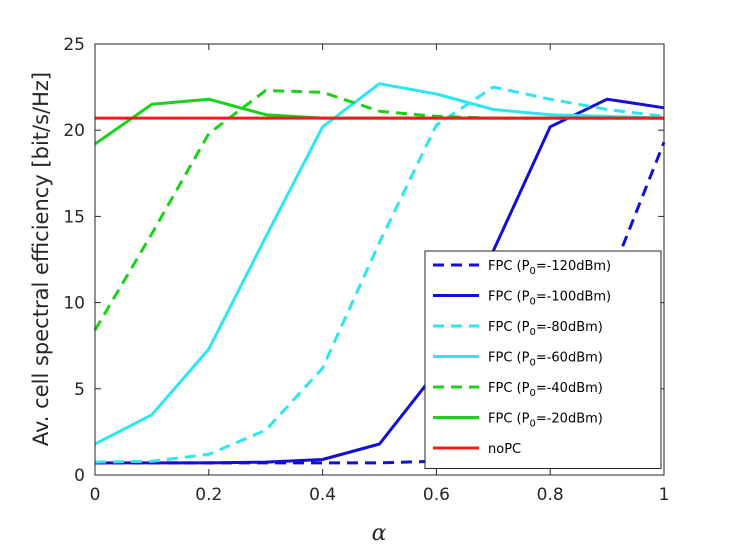 The image size is (732, 548). I want to click on legend-label-2: FPC (P0=-80dBm), so click(545, 329).